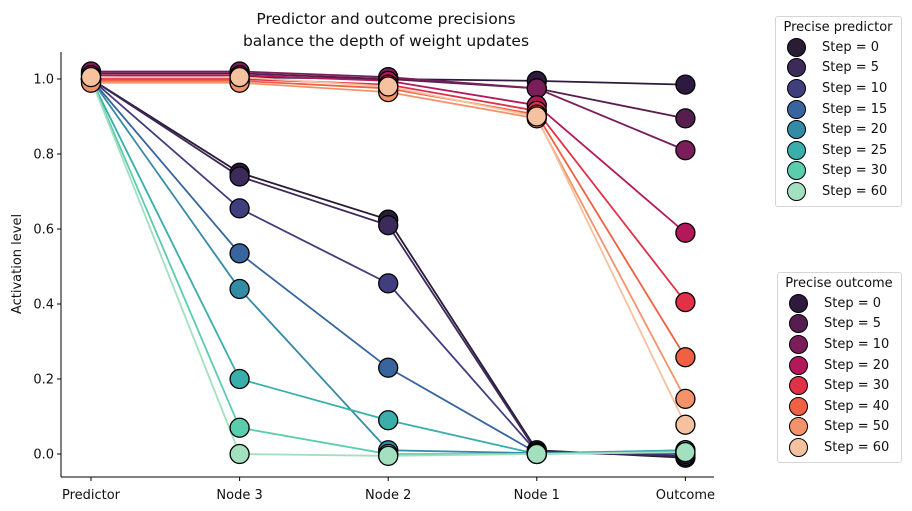  What do you see at coordinates (838, 27) in the screenshot?
I see `legend-title: Precise predictor` at bounding box center [838, 27].